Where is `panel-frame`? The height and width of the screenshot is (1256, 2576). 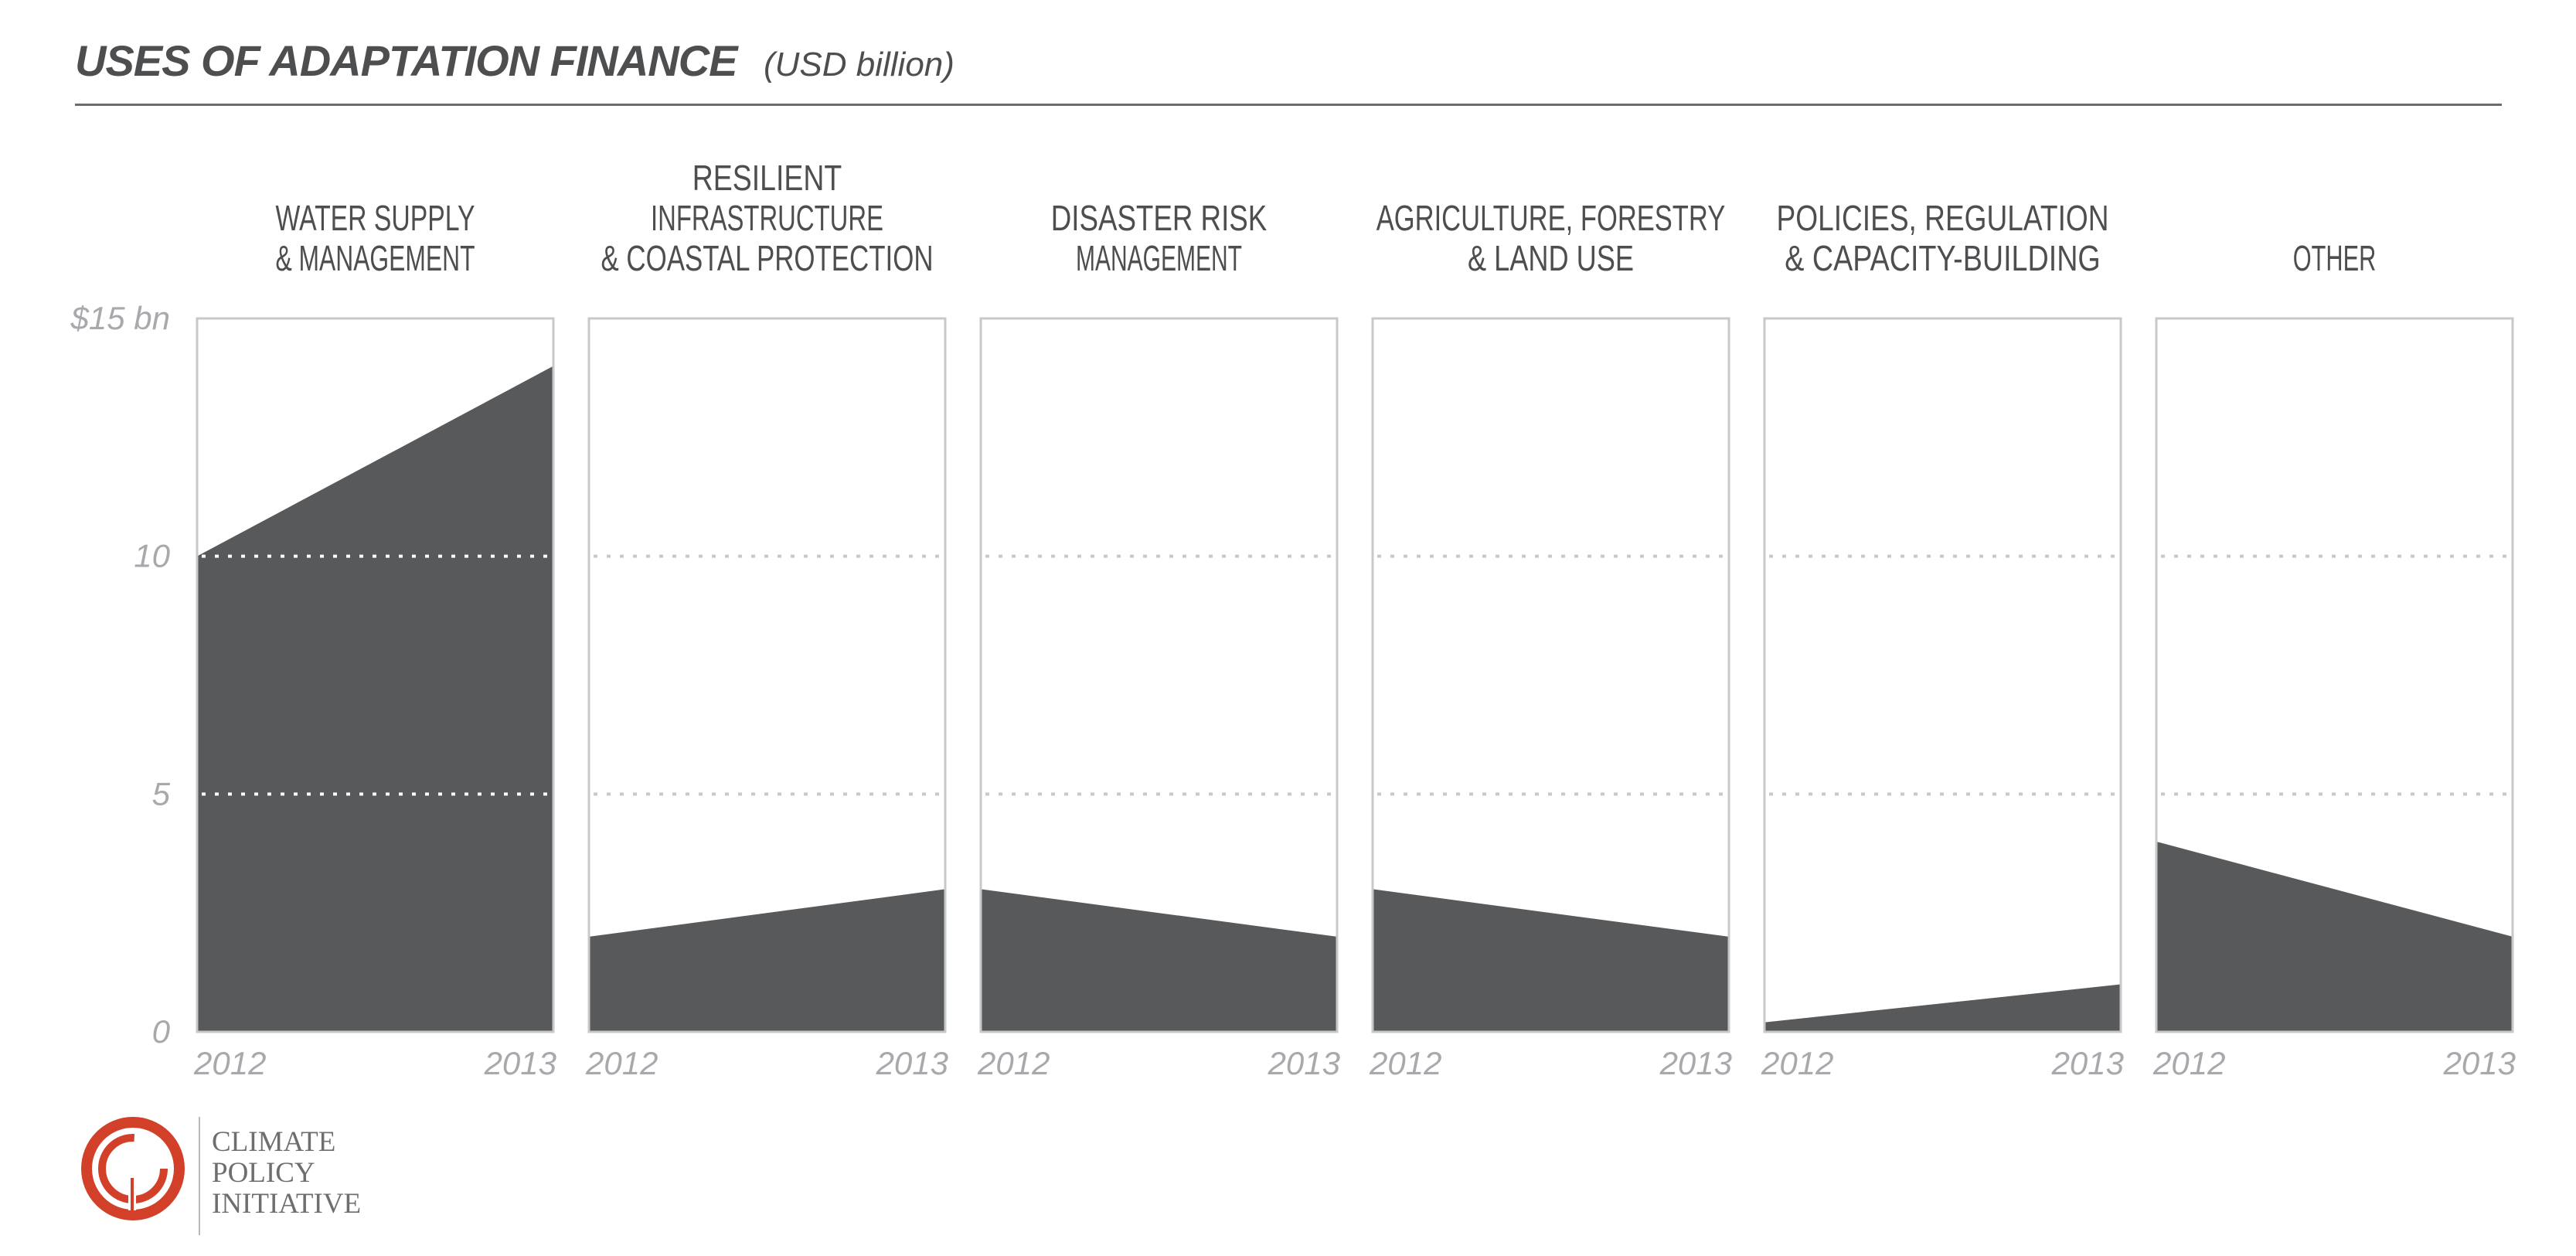
panel-frame is located at coordinates (1942, 675).